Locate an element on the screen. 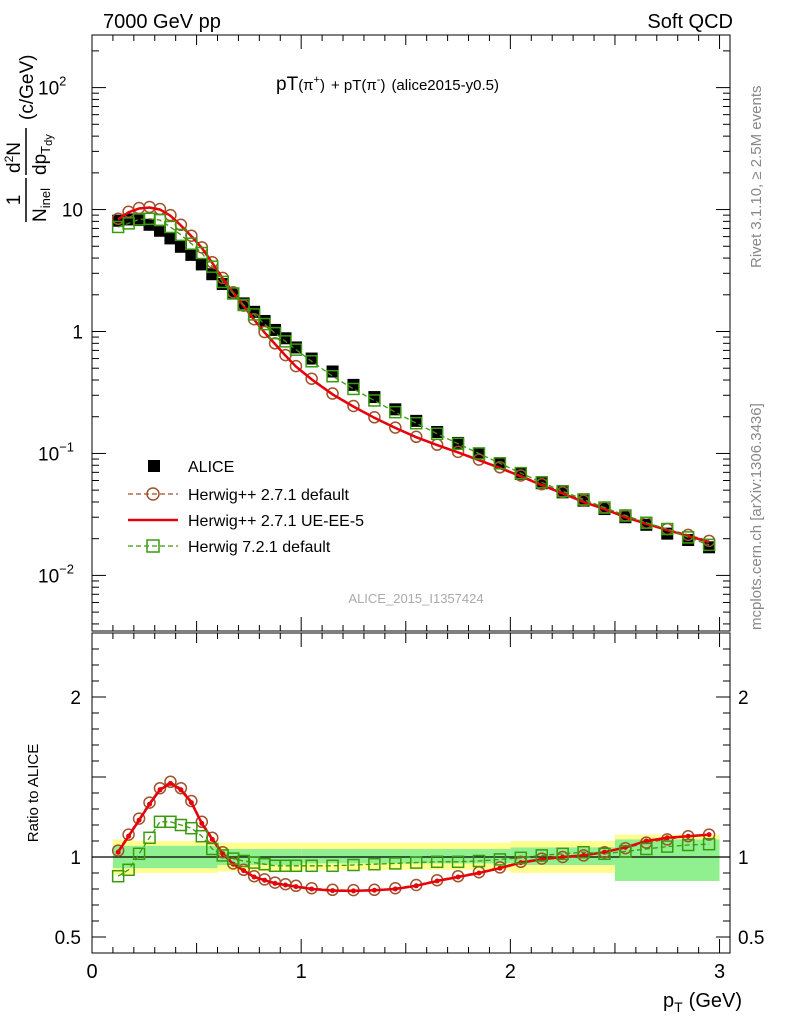  title-tag: (alice2015-y0.5) is located at coordinates (445, 85).